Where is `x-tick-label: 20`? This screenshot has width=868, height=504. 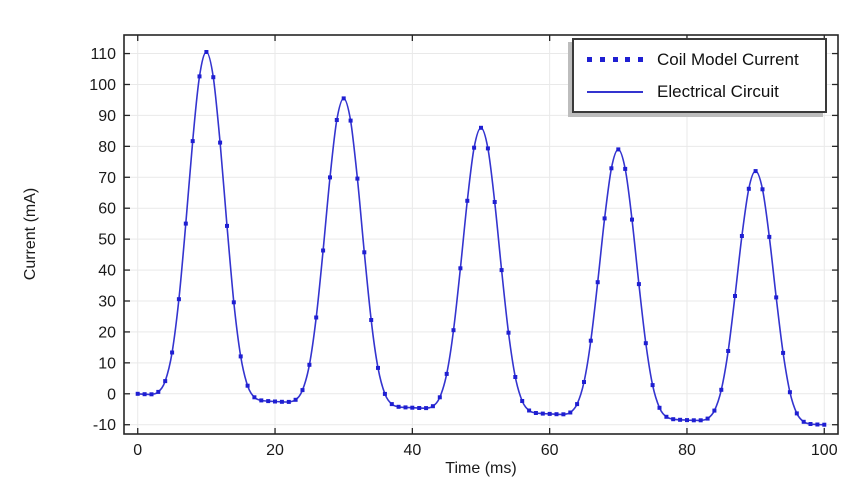 x-tick-label: 20 is located at coordinates (275, 450).